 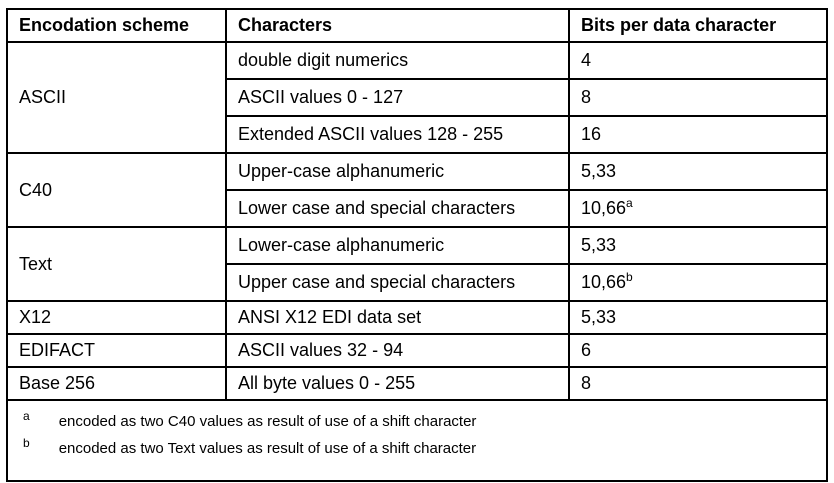 What do you see at coordinates (397, 25) in the screenshot?
I see `col-header-characters: Characters` at bounding box center [397, 25].